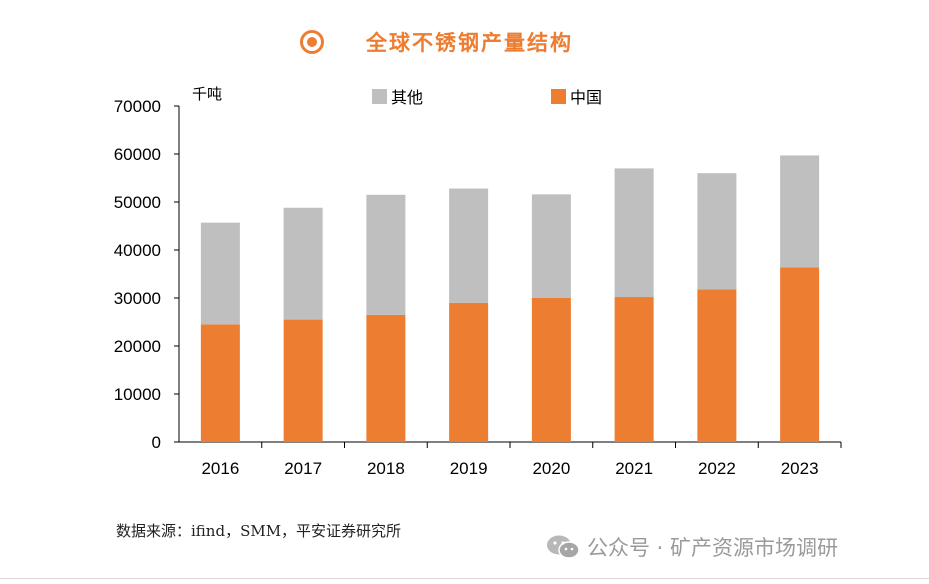  I want to click on y-tick-label: 60000, so click(137, 154).